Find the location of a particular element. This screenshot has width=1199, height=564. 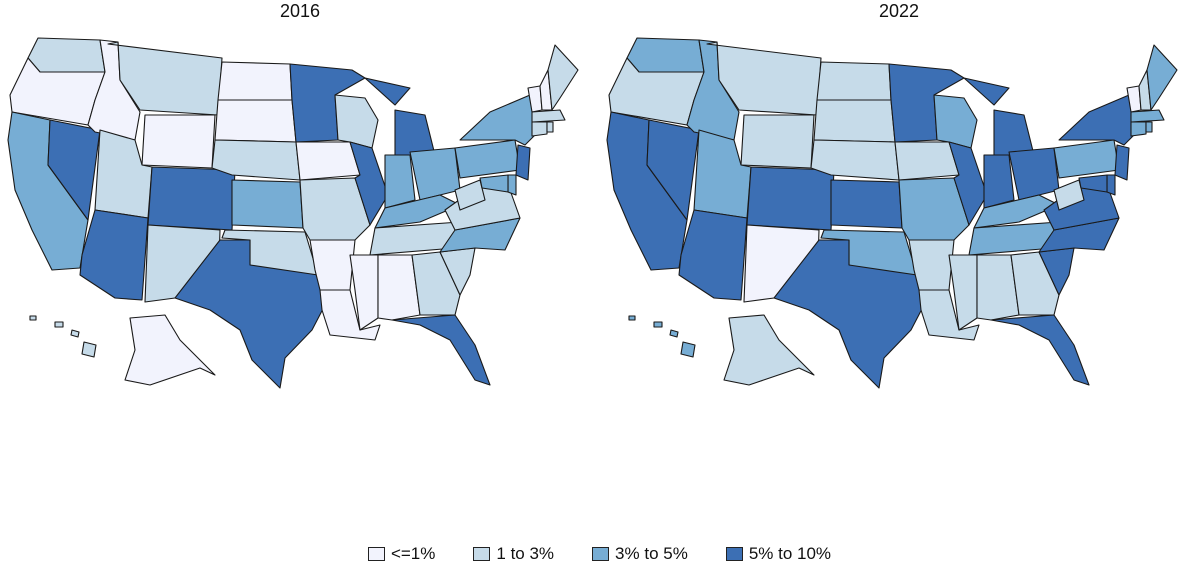

legend: <=1% 1 to 3% 3% to 5% 5% to 10% is located at coordinates (599, 553).